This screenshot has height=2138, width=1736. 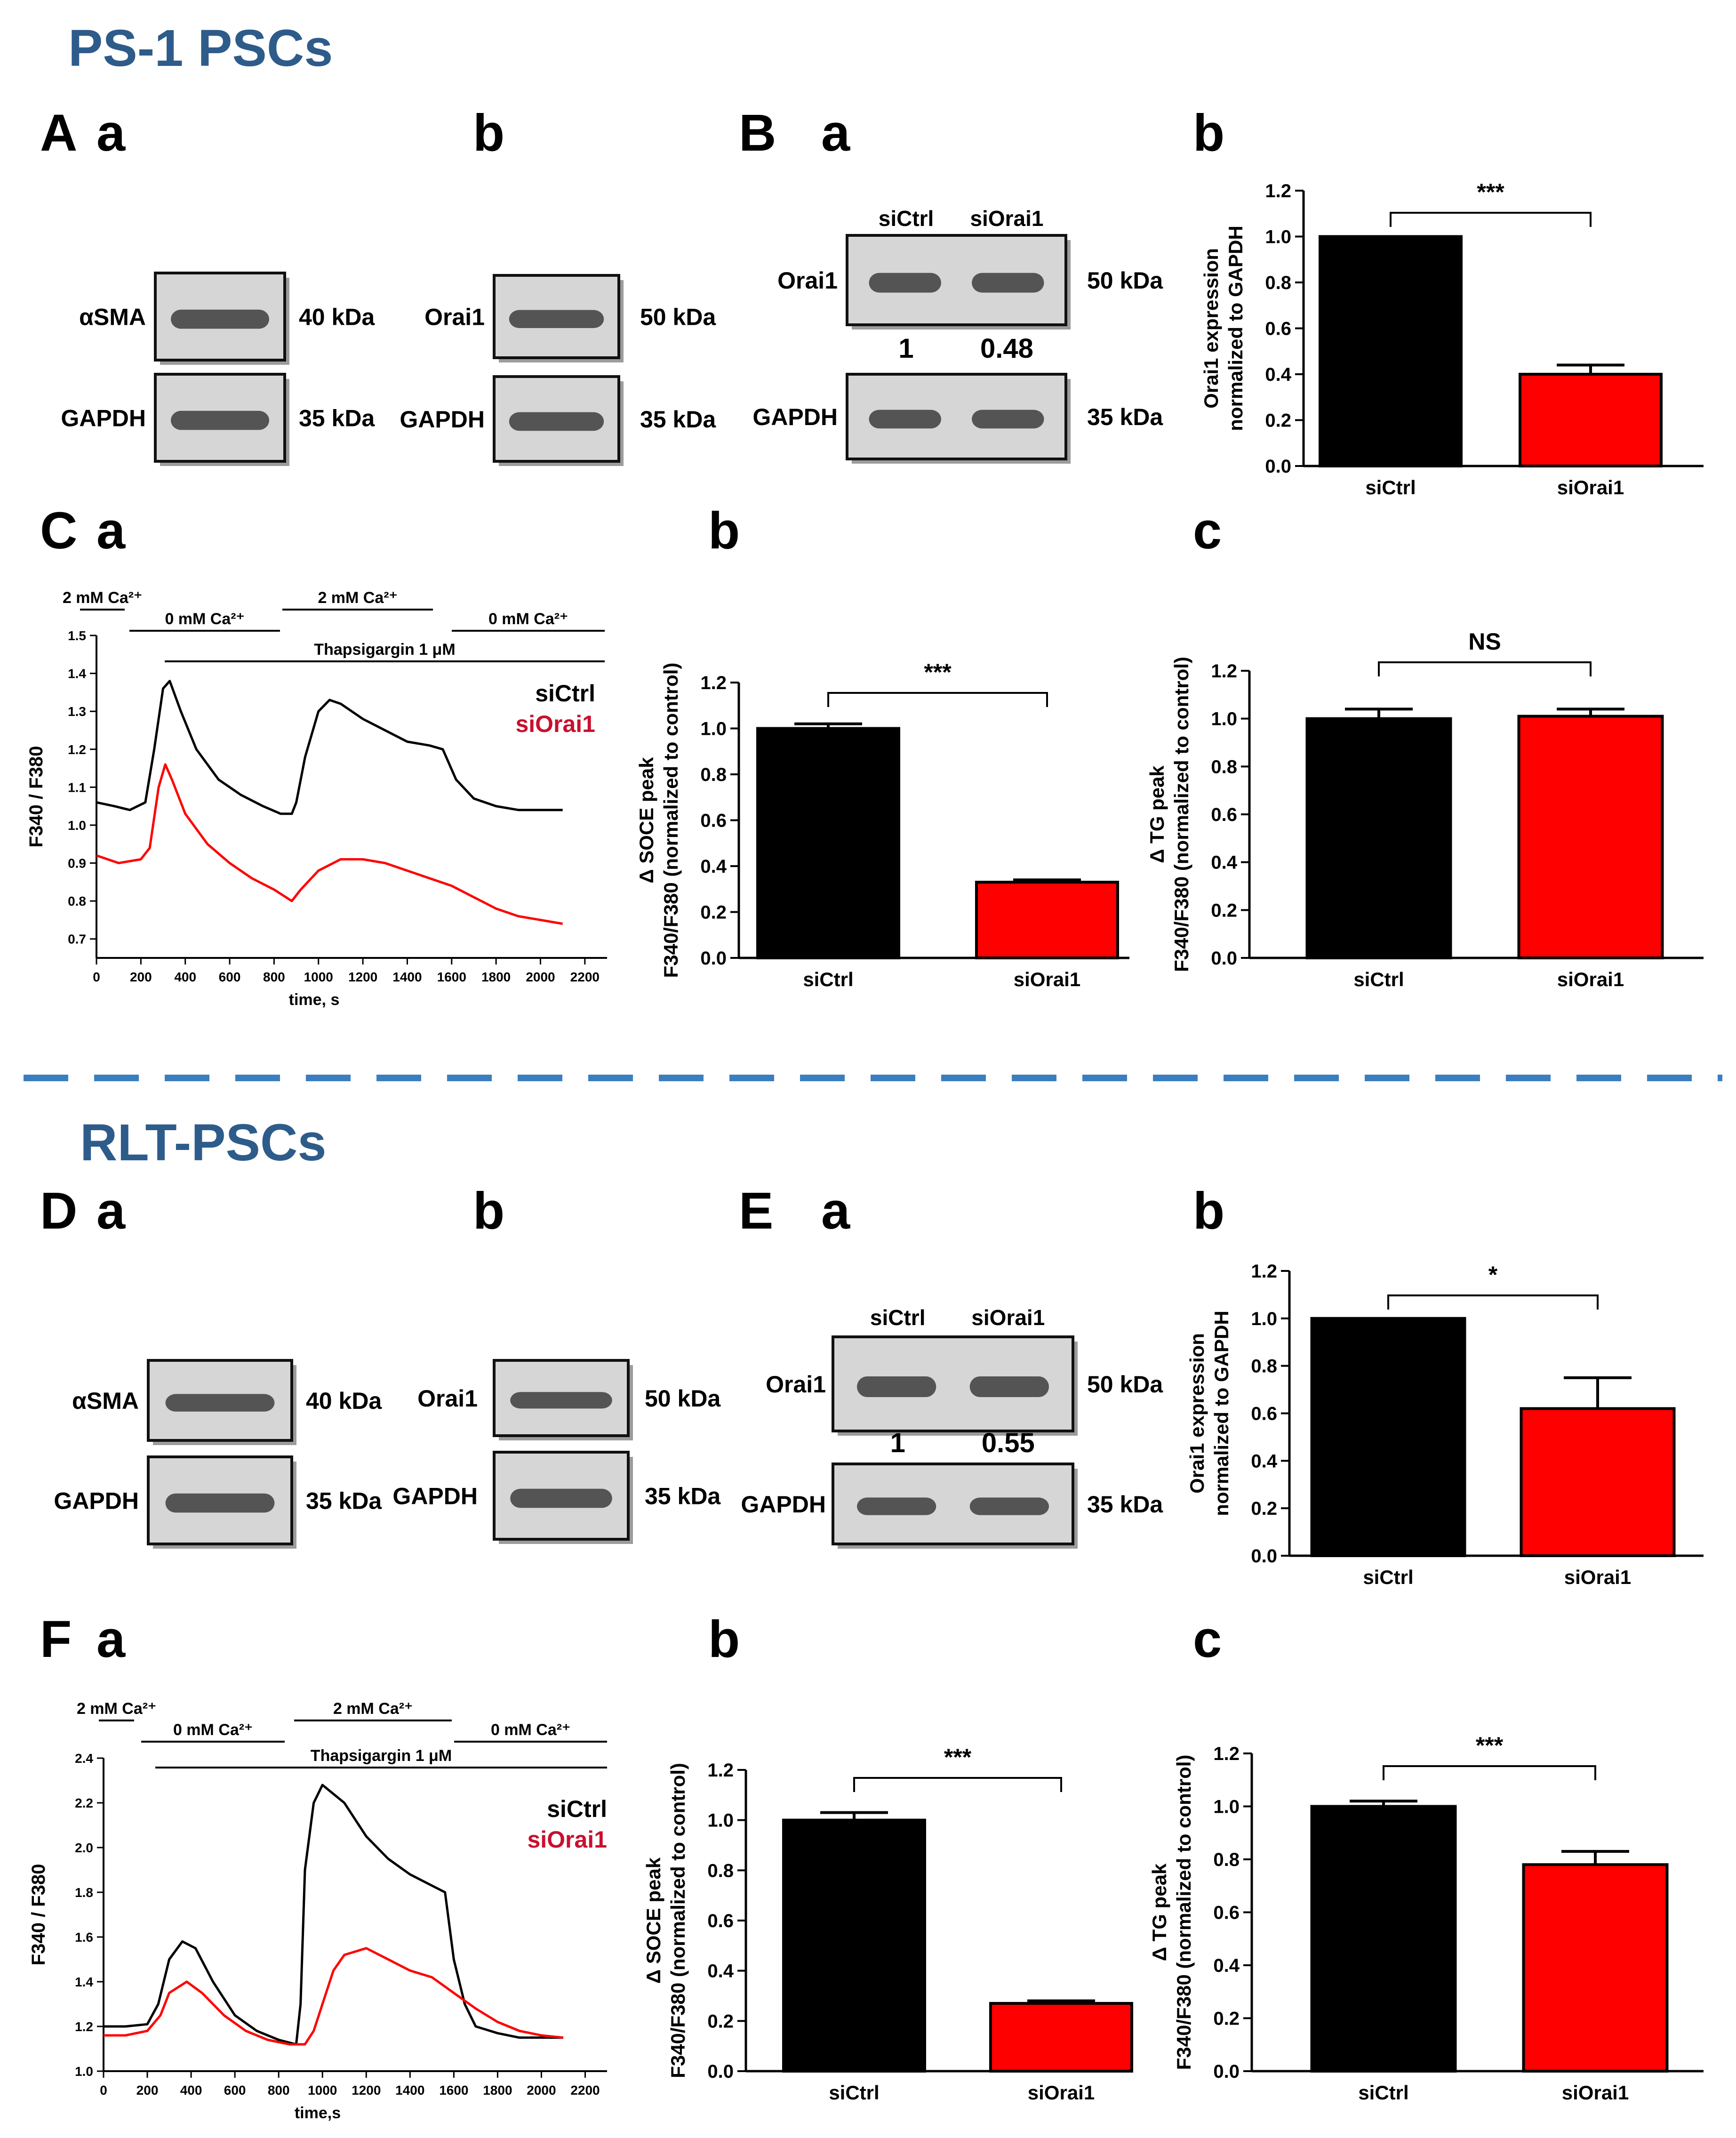 What do you see at coordinates (1493, 1275) in the screenshot?
I see `significance-label: *` at bounding box center [1493, 1275].